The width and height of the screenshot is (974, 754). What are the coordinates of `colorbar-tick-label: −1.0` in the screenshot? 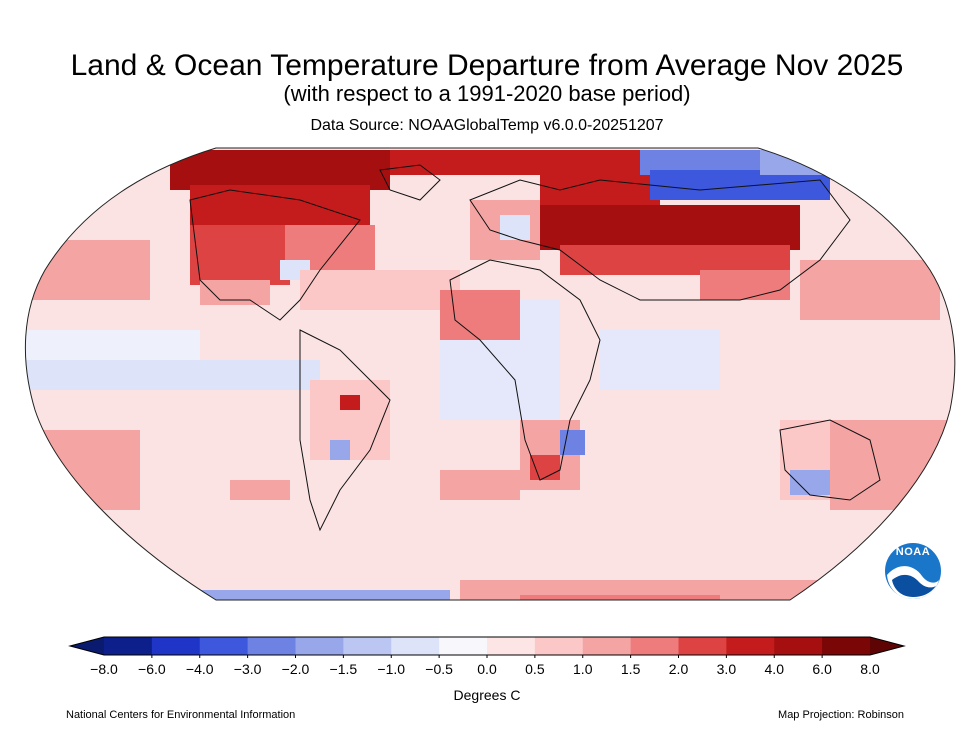 It's located at (391, 669).